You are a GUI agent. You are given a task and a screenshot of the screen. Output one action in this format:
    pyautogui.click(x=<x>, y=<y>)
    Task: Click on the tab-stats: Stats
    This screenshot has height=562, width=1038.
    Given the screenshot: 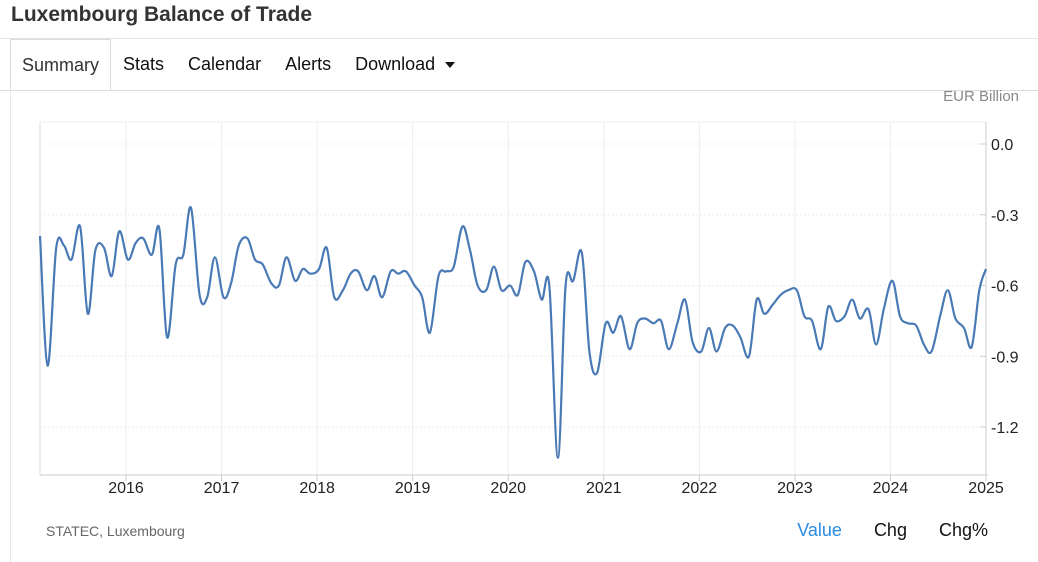 What is the action you would take?
    pyautogui.click(x=143, y=64)
    